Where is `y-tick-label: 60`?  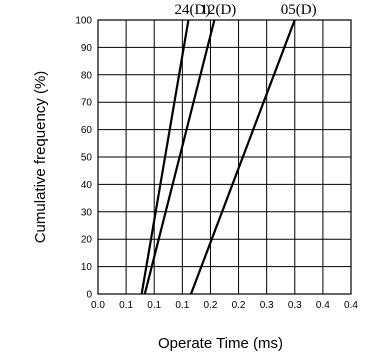
y-tick-label: 60 is located at coordinates (87, 130).